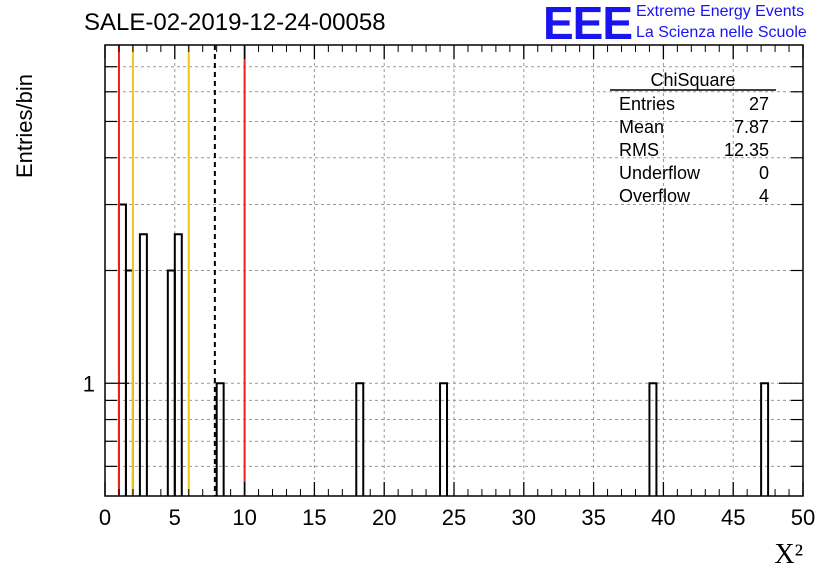  What do you see at coordinates (244, 517) in the screenshot?
I see `x-tick-label: 10` at bounding box center [244, 517].